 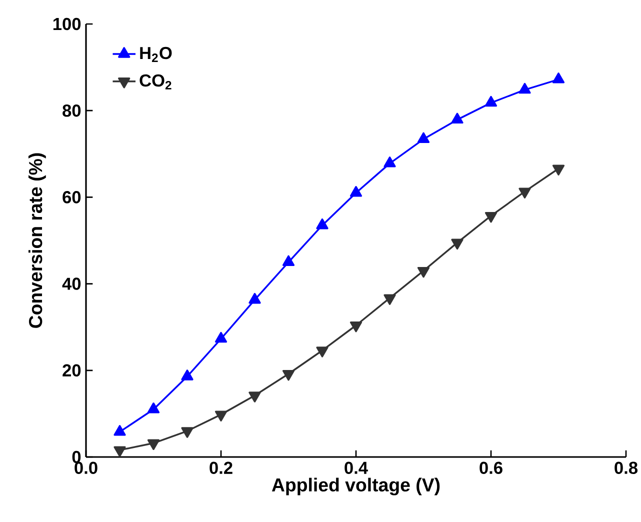 What do you see at coordinates (67, 24) in the screenshot?
I see `y-tick-label: 100` at bounding box center [67, 24].